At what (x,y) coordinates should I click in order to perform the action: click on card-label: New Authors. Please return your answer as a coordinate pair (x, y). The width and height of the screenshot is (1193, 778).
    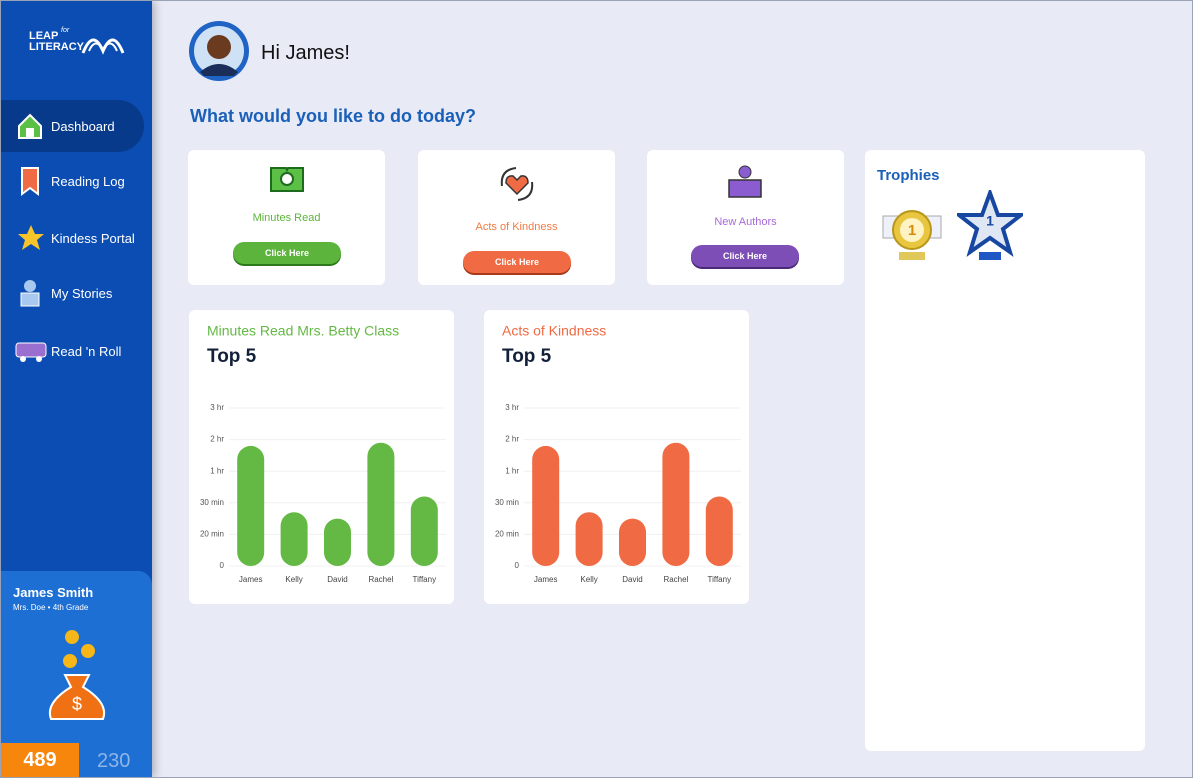
    Looking at the image, I should click on (745, 222).